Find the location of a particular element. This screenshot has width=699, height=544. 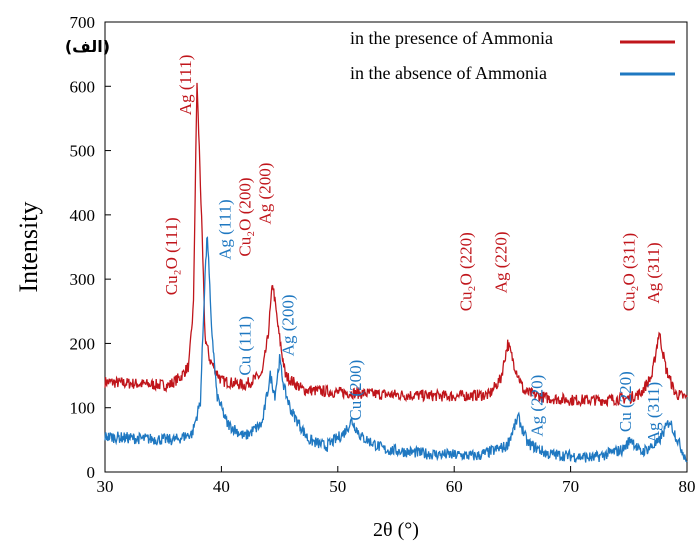

y-tick-label: 100 is located at coordinates (83, 408).